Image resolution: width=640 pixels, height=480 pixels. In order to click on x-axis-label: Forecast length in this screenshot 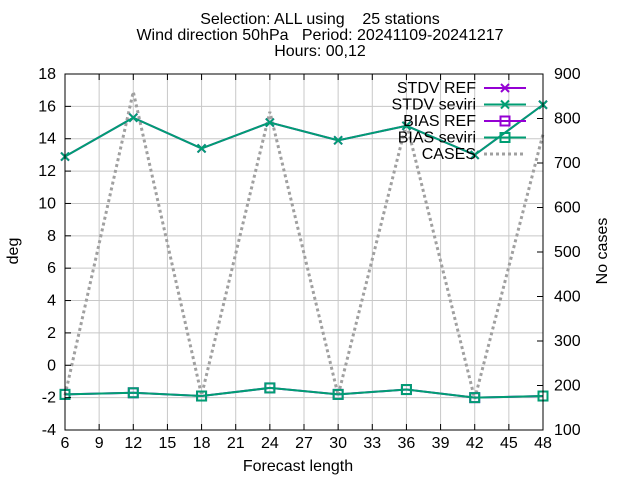, I will do `click(298, 466)`.